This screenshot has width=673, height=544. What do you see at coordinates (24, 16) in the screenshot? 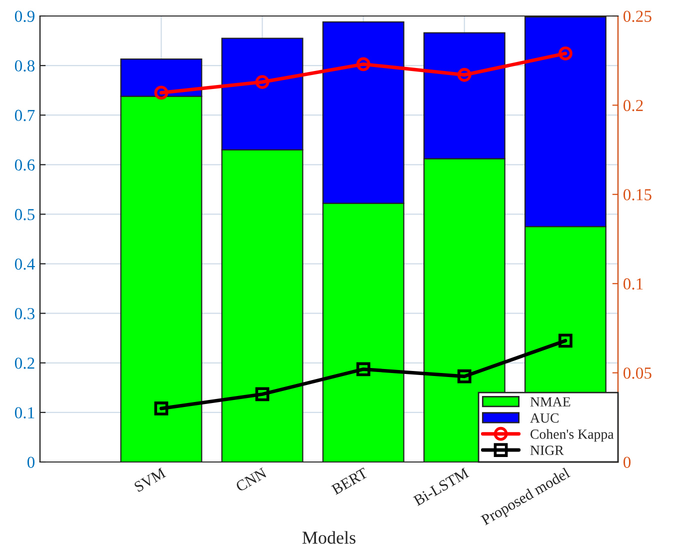
I see `y-tick-label: 0.9` at bounding box center [24, 16].